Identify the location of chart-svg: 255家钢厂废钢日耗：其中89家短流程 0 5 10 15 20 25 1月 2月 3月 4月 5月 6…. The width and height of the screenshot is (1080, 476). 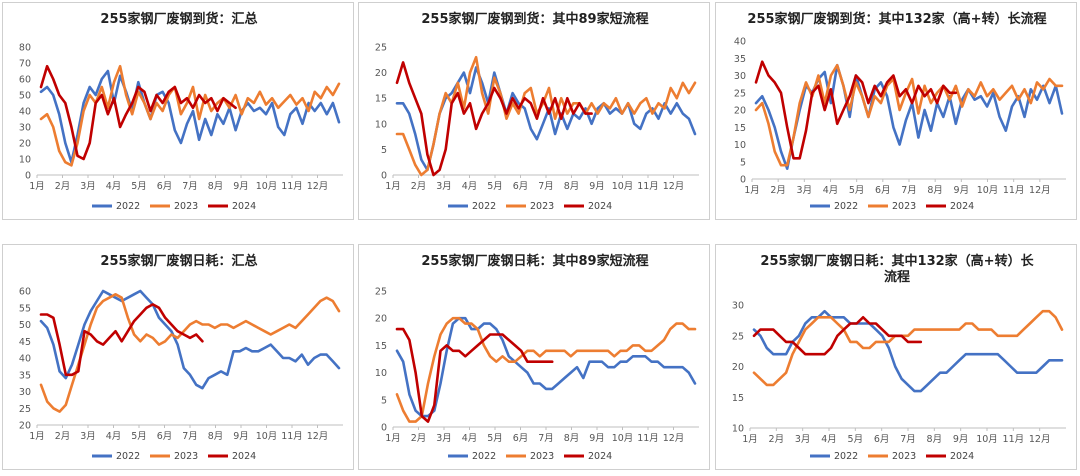
(537, 357).